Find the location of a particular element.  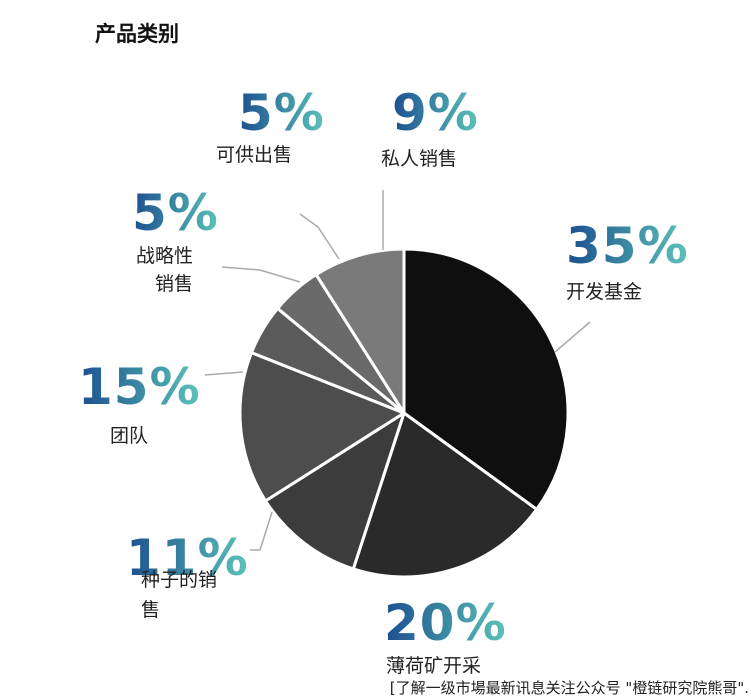

slice-percent-label: 15% is located at coordinates (139, 387).